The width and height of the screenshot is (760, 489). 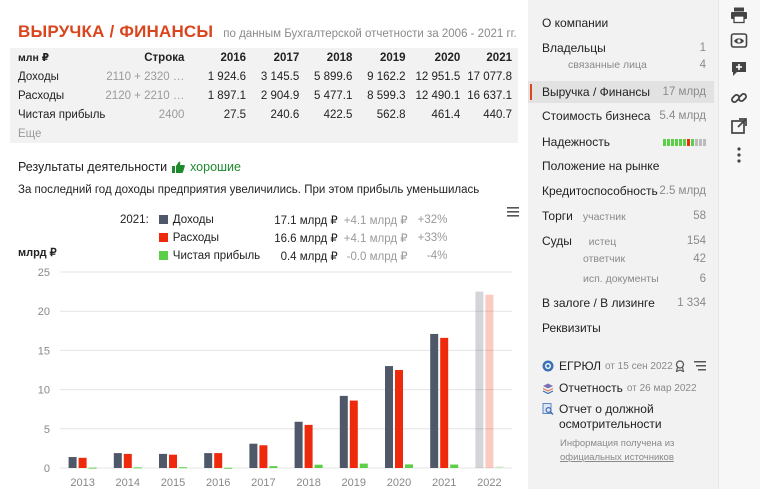 I want to click on bar-expenses-2014, so click(x=127, y=460).